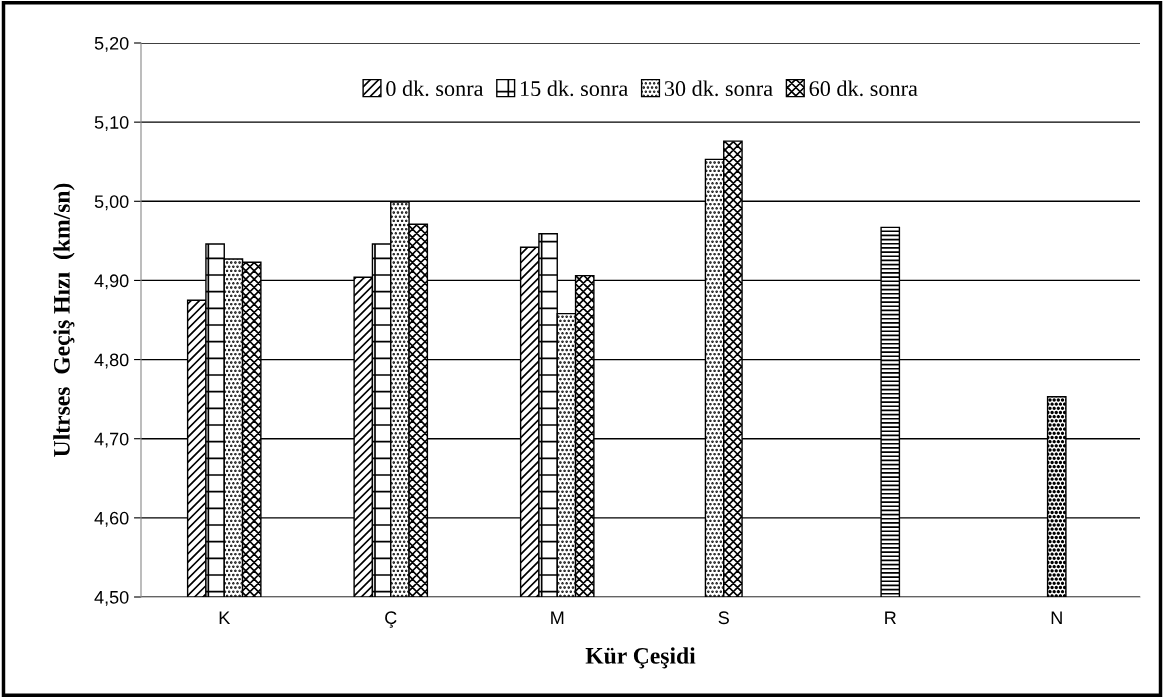 The image size is (1164, 698). I want to click on x-axis-title: Kür Çeşidi, so click(640, 658).